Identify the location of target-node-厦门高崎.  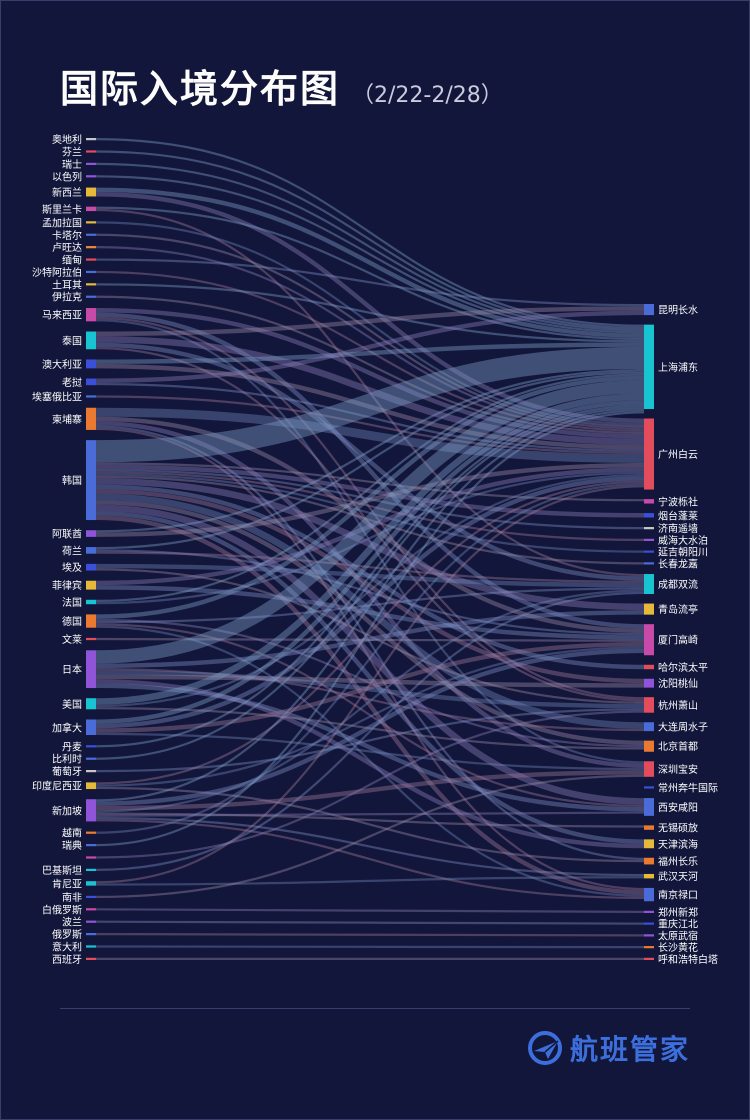
(649, 640).